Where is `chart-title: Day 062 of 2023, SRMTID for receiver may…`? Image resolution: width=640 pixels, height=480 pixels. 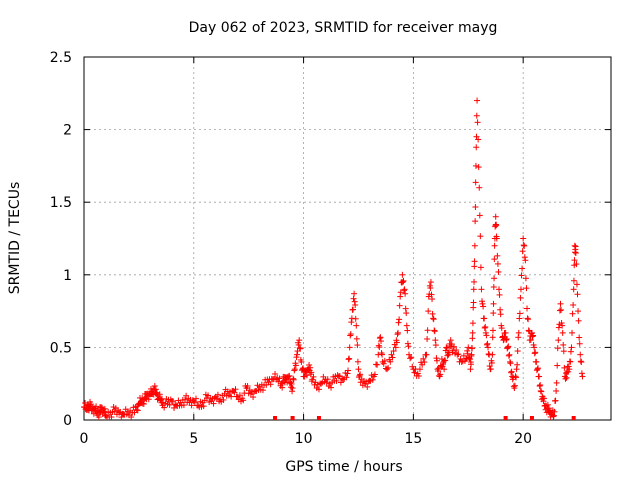 chart-title: Day 062 of 2023, SRMTID for receiver may… is located at coordinates (343, 28).